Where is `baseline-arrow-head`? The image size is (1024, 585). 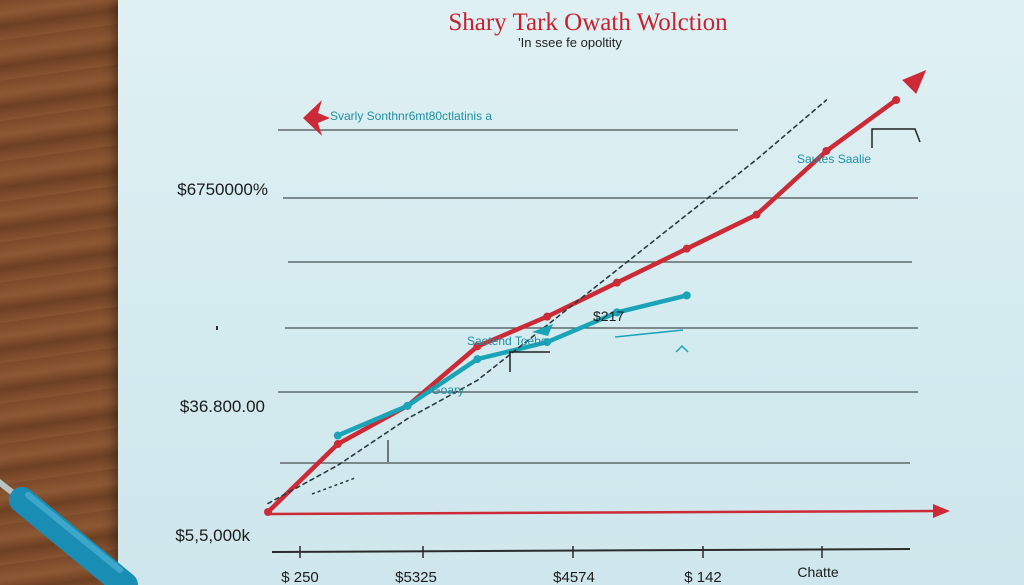 baseline-arrow-head is located at coordinates (941, 511).